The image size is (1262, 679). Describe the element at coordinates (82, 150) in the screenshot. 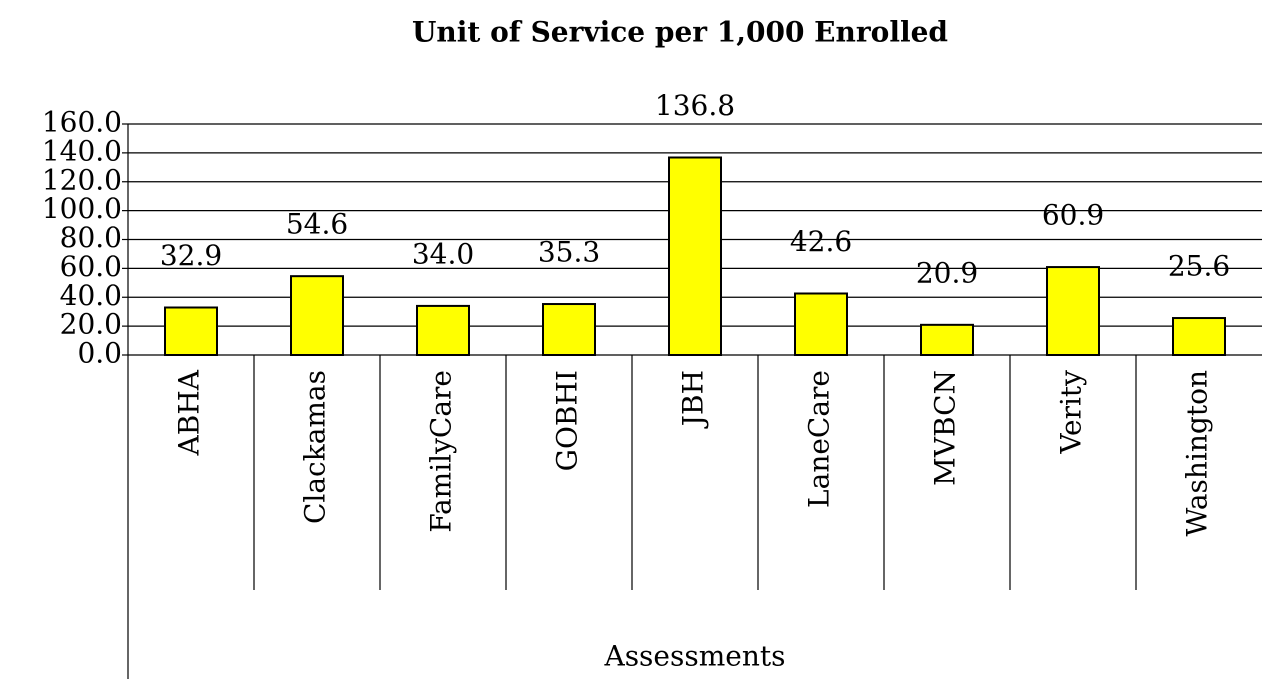

I see `y-tick-label: 140.0` at that location.